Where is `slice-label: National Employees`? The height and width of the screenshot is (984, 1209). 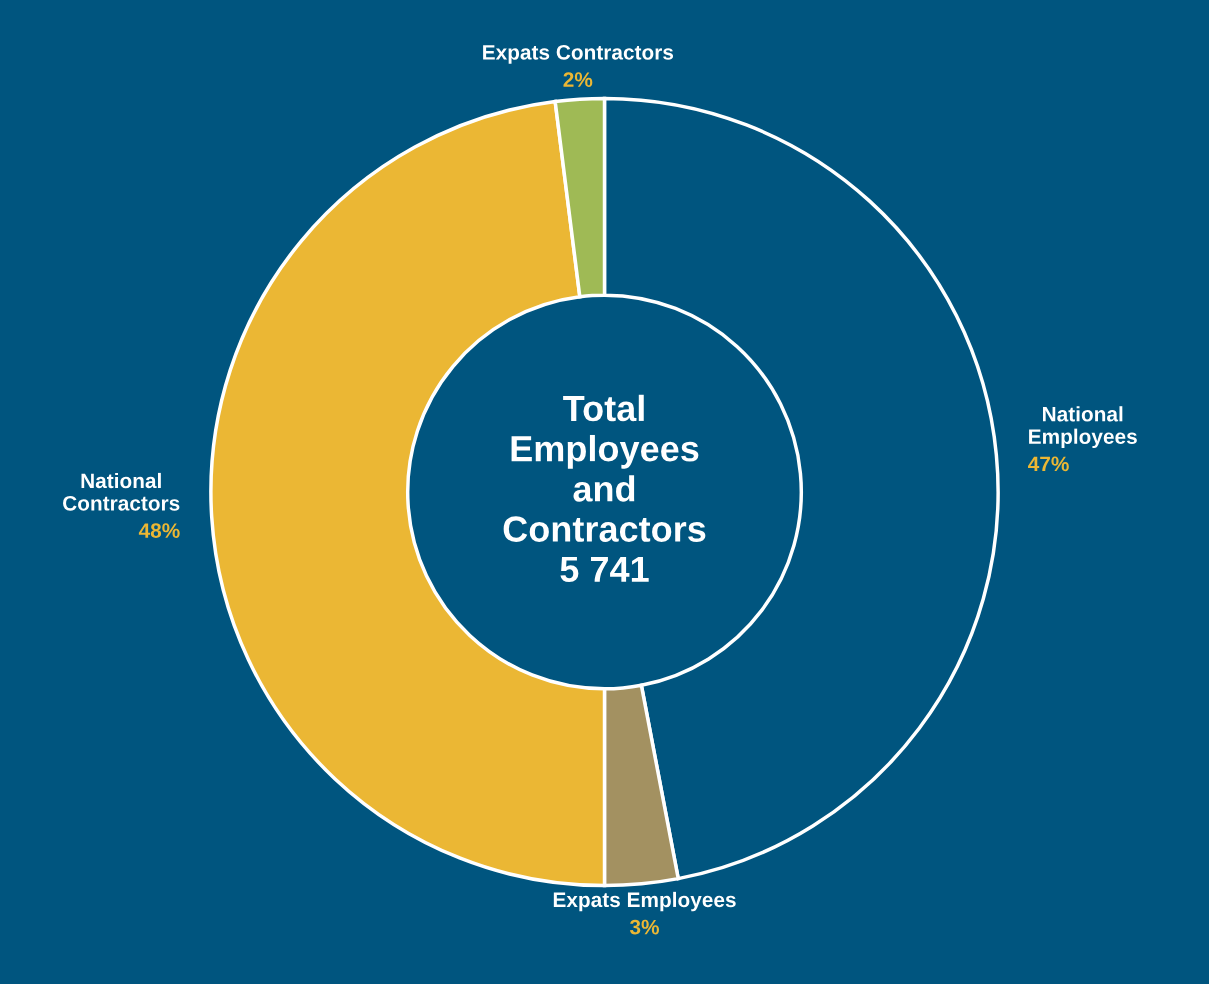 slice-label: National Employees is located at coordinates (1083, 427).